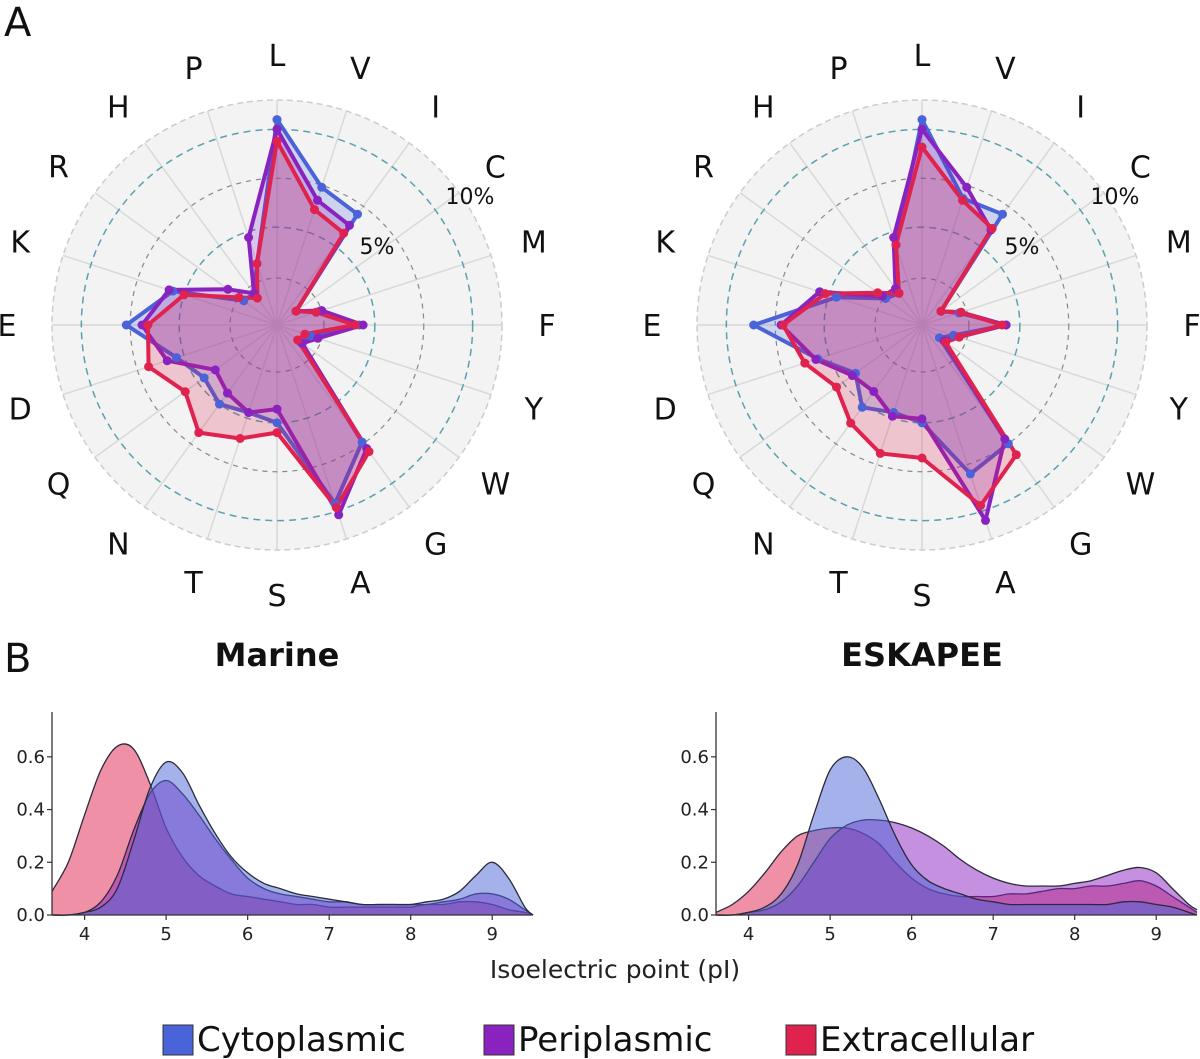  I want to click on radar-point-extracellular-W, so click(946, 342).